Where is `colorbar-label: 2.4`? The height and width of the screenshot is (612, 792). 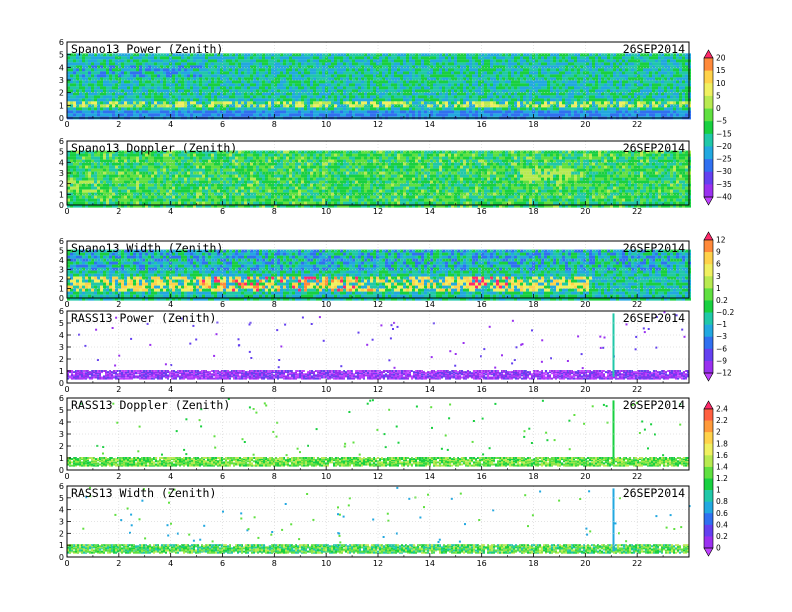
colorbar-label: 2.4 is located at coordinates (722, 409).